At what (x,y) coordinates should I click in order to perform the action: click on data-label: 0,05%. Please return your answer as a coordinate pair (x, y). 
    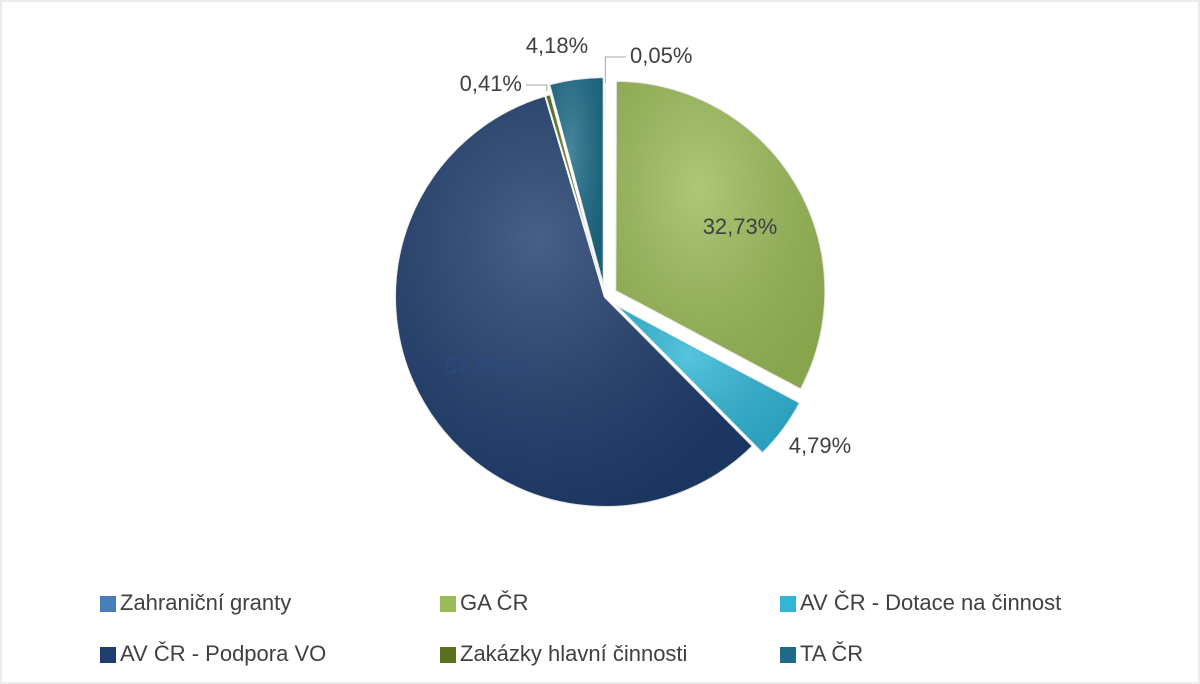
    Looking at the image, I should click on (661, 55).